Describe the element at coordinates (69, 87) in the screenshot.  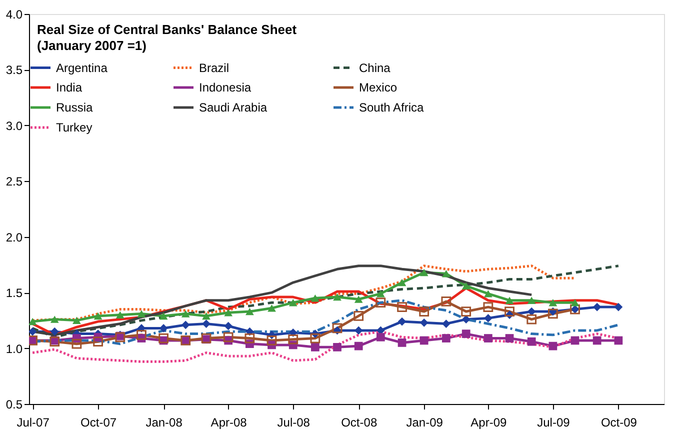
I see `legend-label: India` at that location.